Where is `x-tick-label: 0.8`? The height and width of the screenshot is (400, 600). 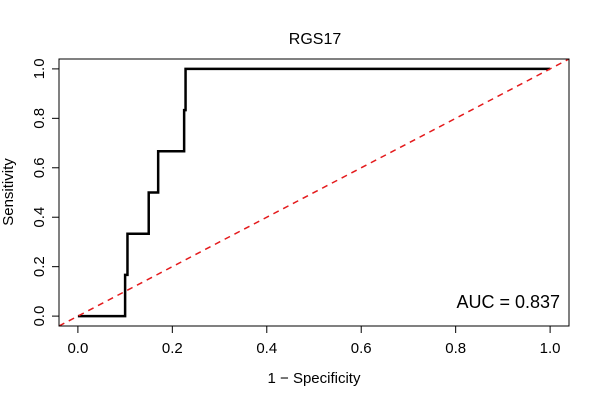
x-tick-label: 0.8 is located at coordinates (455, 348).